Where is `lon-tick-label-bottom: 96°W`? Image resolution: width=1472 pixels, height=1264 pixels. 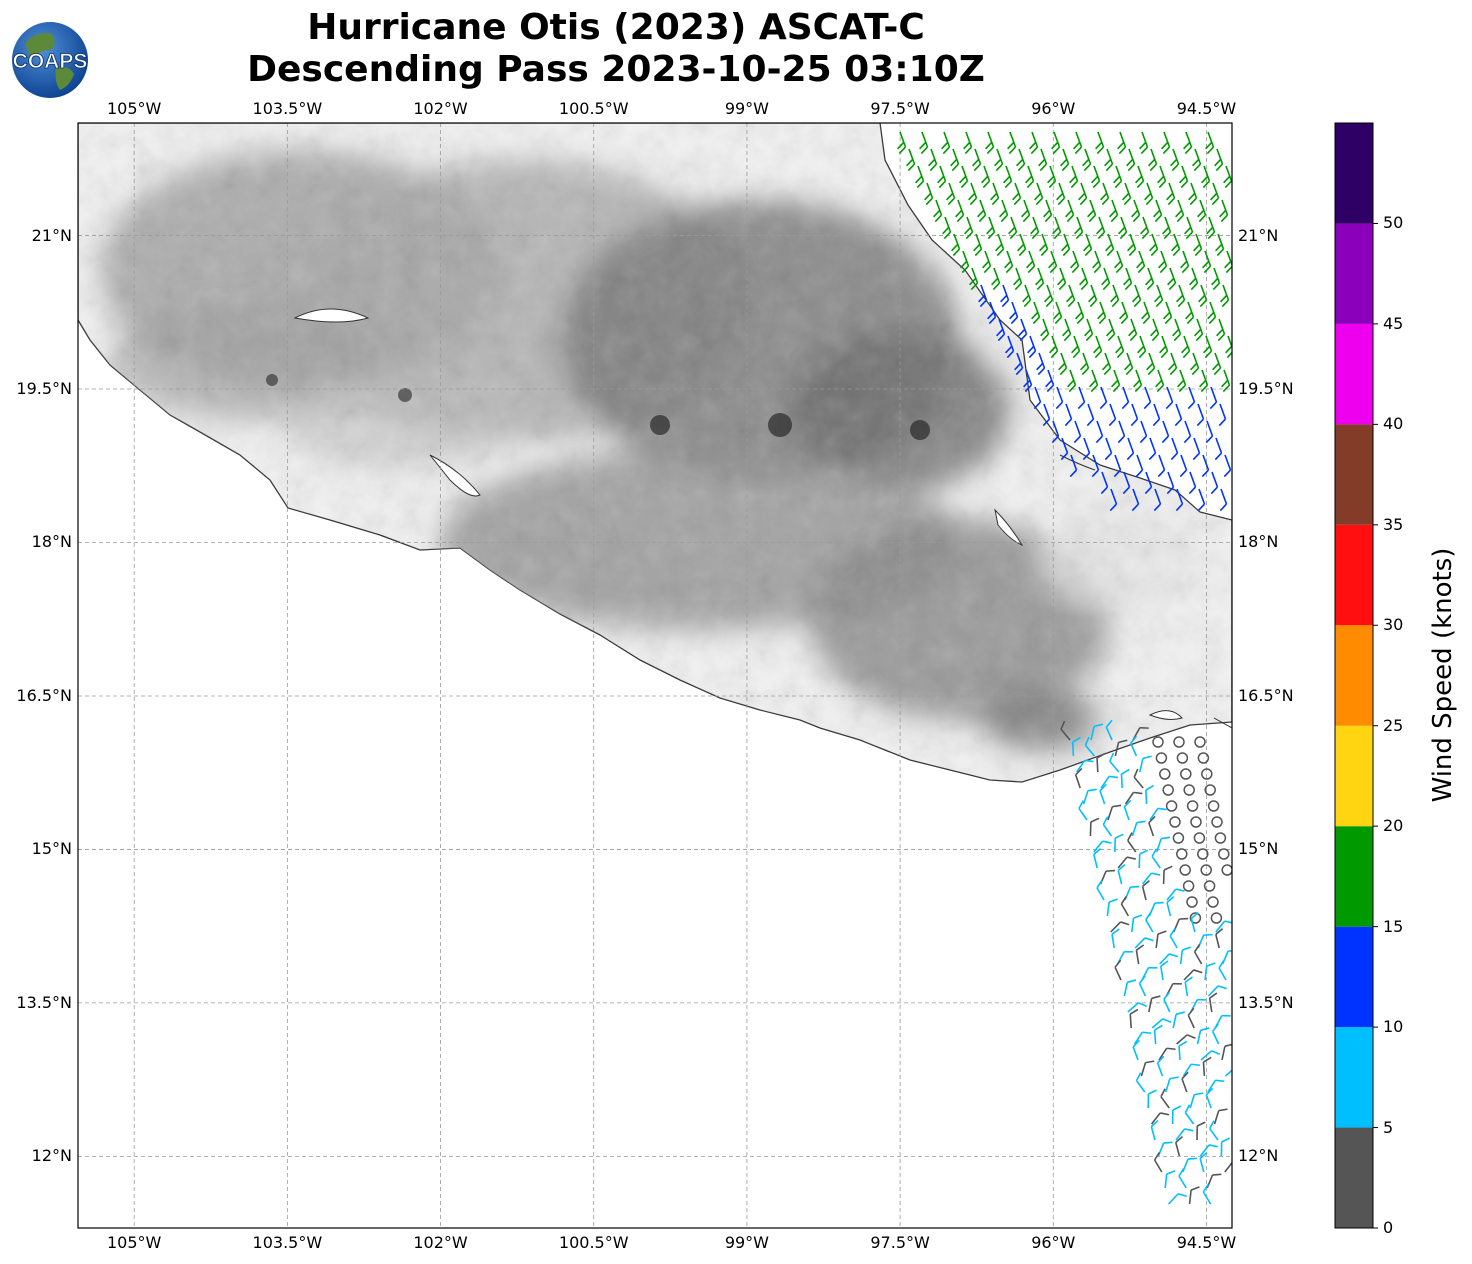 lon-tick-label-bottom: 96°W is located at coordinates (1053, 1242).